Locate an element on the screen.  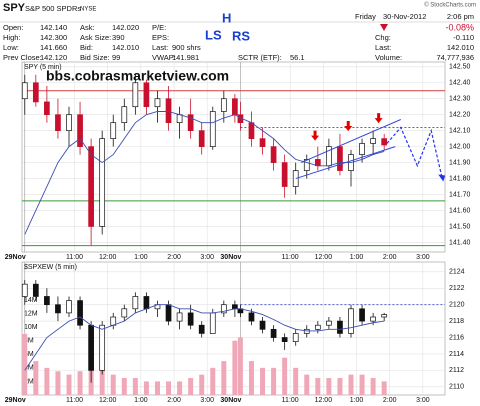
y2-tick-label: 8M is located at coordinates (29, 341).